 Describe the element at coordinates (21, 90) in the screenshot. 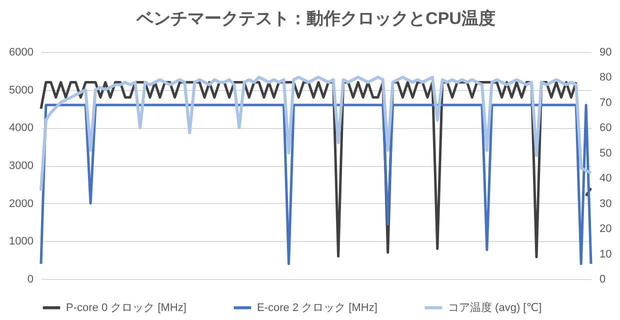

I see `y-tick-label: 5000` at that location.